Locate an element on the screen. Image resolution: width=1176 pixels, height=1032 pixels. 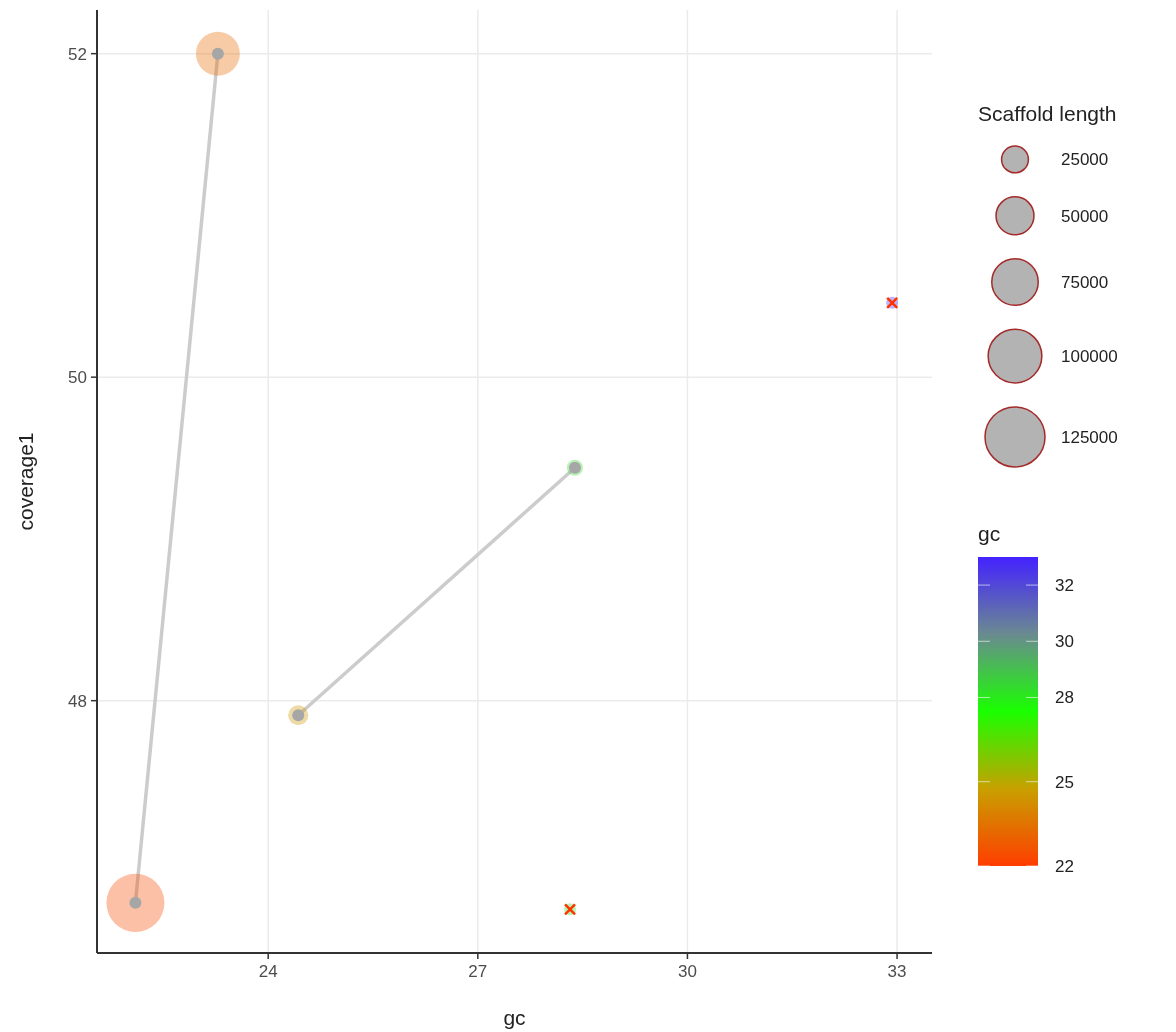
x-tick-label: 24 is located at coordinates (268, 971).